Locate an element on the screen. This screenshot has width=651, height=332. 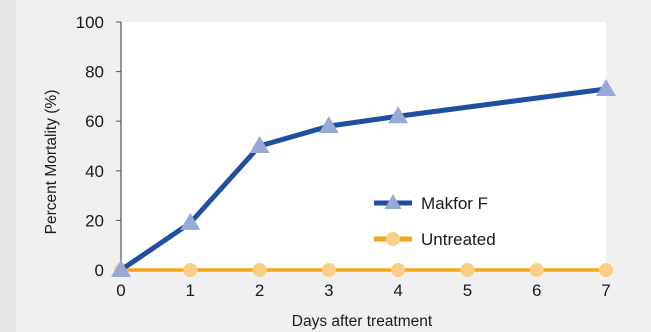
y-tick-label: 80 is located at coordinates (94, 72).